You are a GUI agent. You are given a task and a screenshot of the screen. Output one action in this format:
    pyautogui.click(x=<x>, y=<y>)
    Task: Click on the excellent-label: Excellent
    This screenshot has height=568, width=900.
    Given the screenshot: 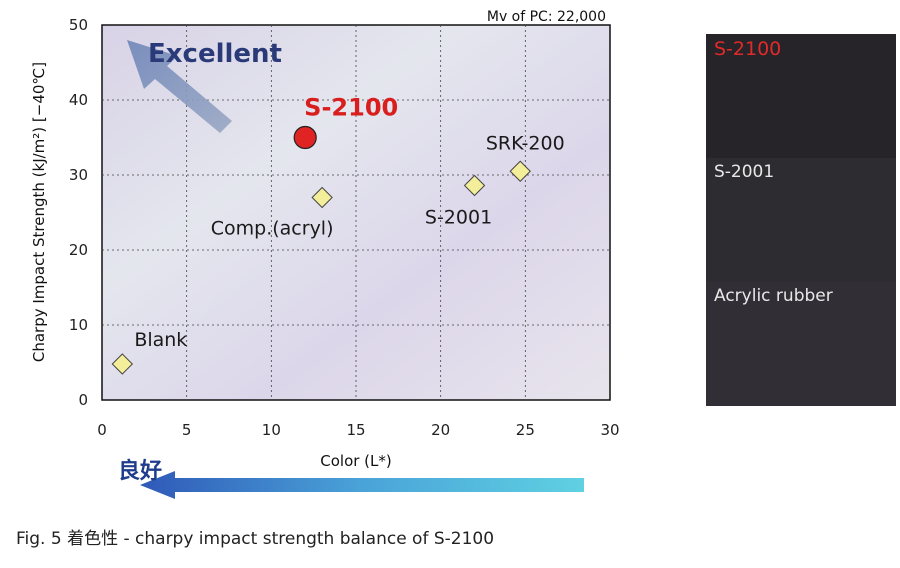 What is the action you would take?
    pyautogui.click(x=215, y=54)
    